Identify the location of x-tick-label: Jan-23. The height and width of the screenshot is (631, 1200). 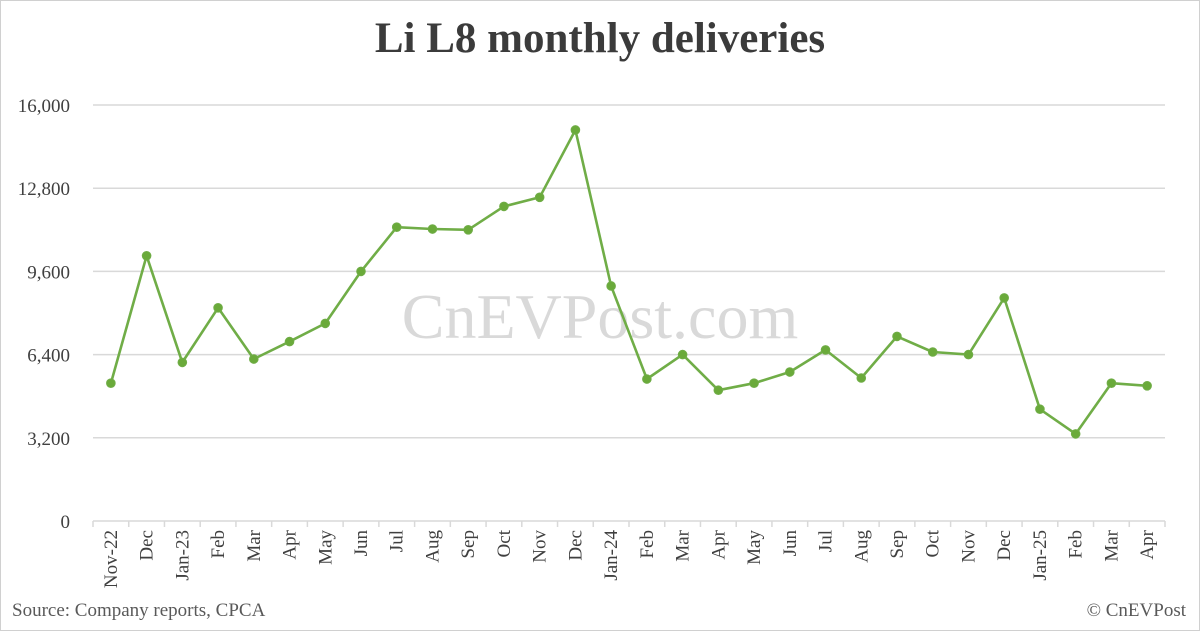
(182, 555).